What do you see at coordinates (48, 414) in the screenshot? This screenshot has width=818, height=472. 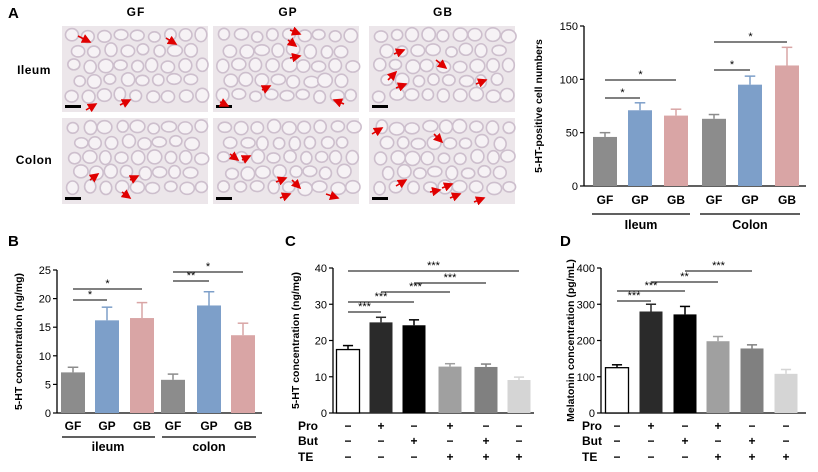 I see `y-tick-label: 0` at bounding box center [48, 414].